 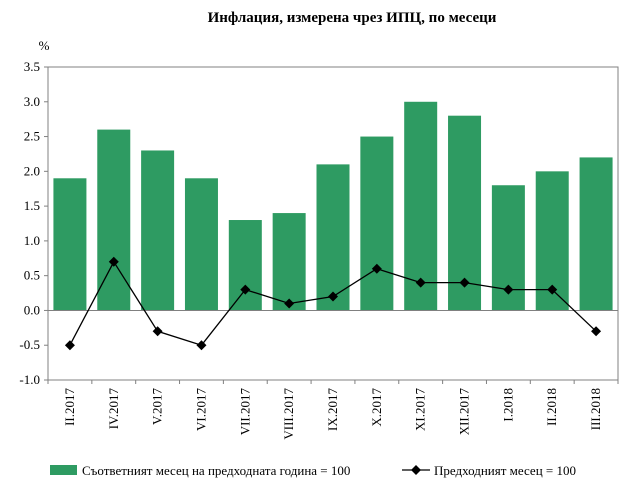 I want to click on y-tick-label: 1.0, so click(x=32, y=240).